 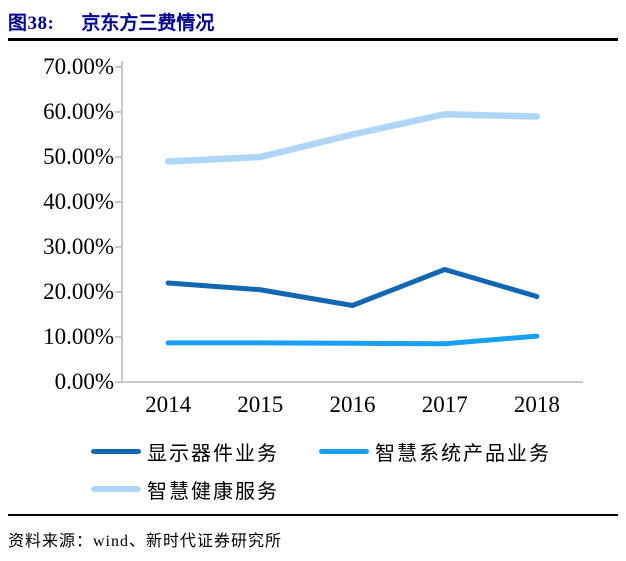 What do you see at coordinates (78, 66) in the screenshot?
I see `y-axis-tick-label: 70.00%` at bounding box center [78, 66].